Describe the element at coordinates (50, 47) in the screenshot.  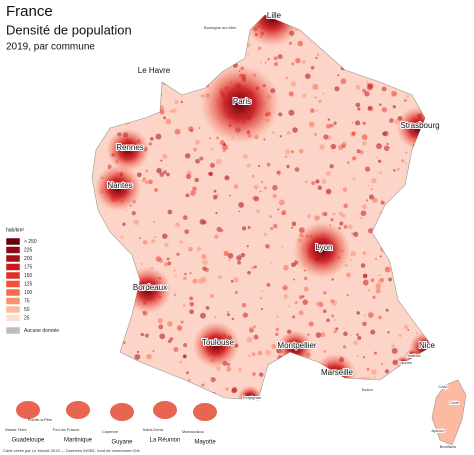
I see `note: 2019, par commune` at that location.